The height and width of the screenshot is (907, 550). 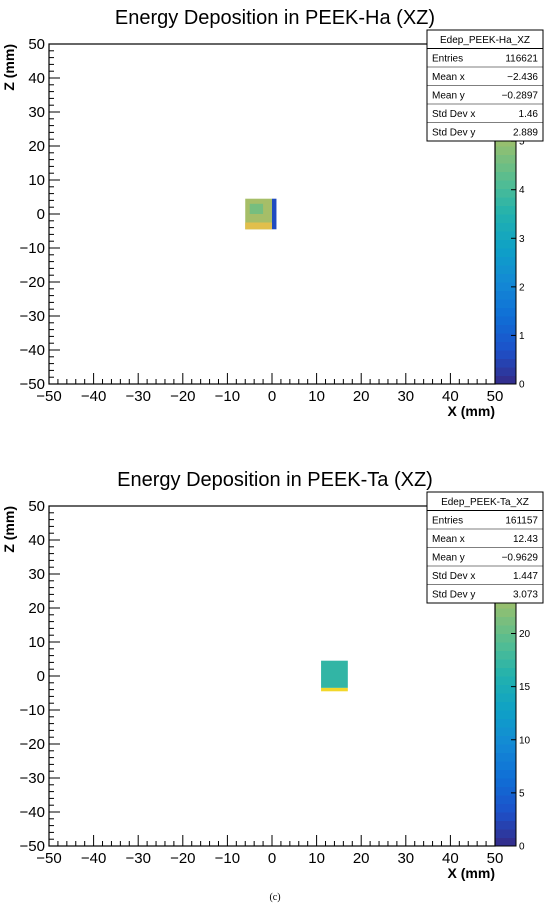 I want to click on x-axis-title: X (mm), so click(x=471, y=411).